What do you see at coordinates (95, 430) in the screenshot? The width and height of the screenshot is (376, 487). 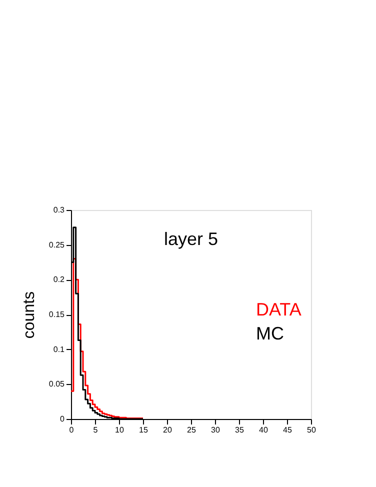 I see `x-tick-label: 5` at bounding box center [95, 430].